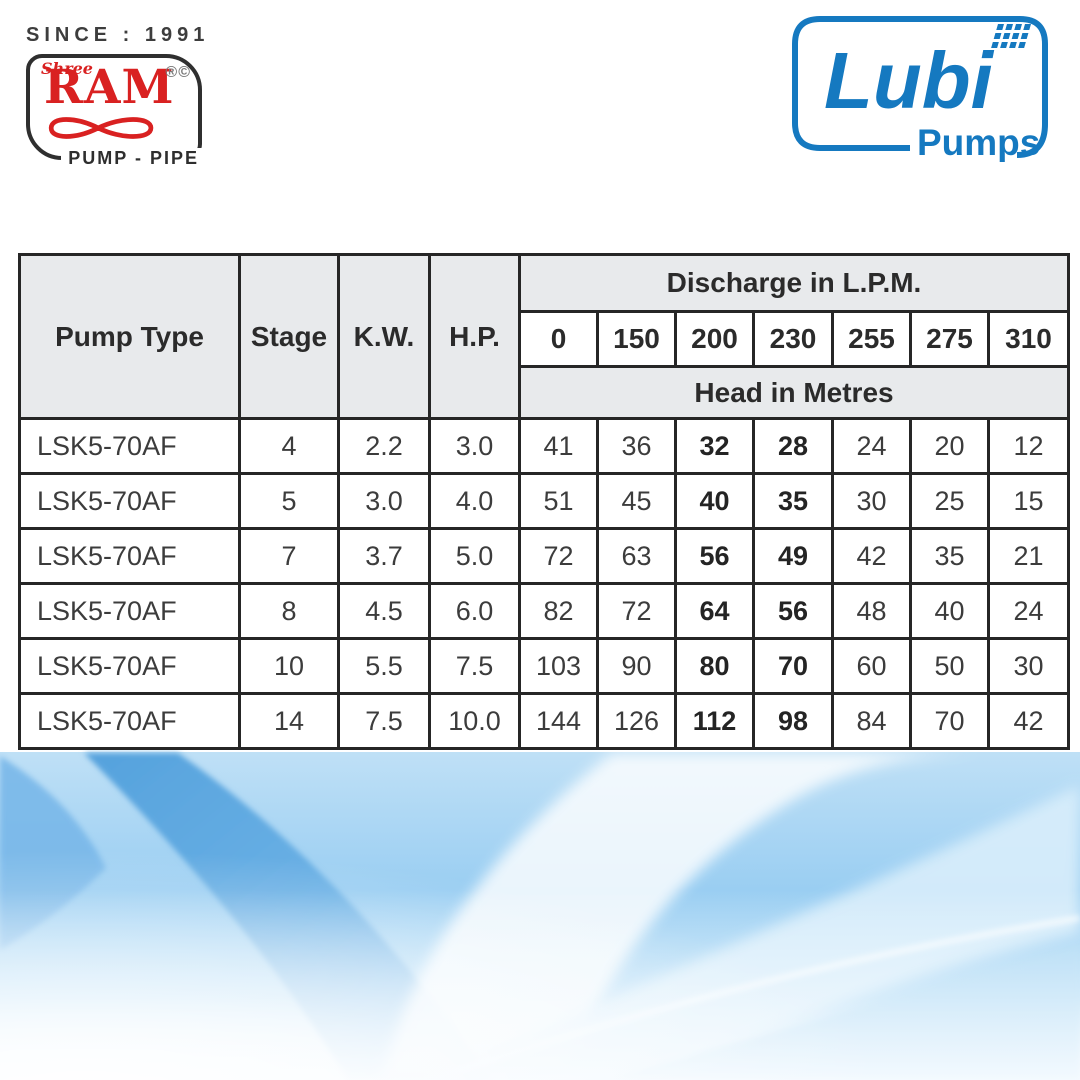  Describe the element at coordinates (714, 339) in the screenshot. I see `discharge-col-header: 200` at that location.